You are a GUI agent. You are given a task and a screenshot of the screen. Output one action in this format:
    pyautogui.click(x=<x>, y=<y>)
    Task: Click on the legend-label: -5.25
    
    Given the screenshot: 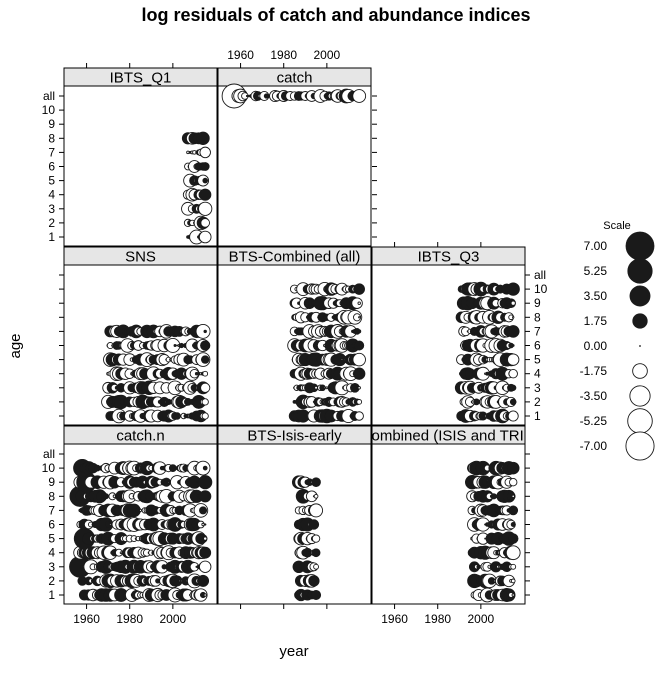 What is the action you would take?
    pyautogui.click(x=594, y=421)
    